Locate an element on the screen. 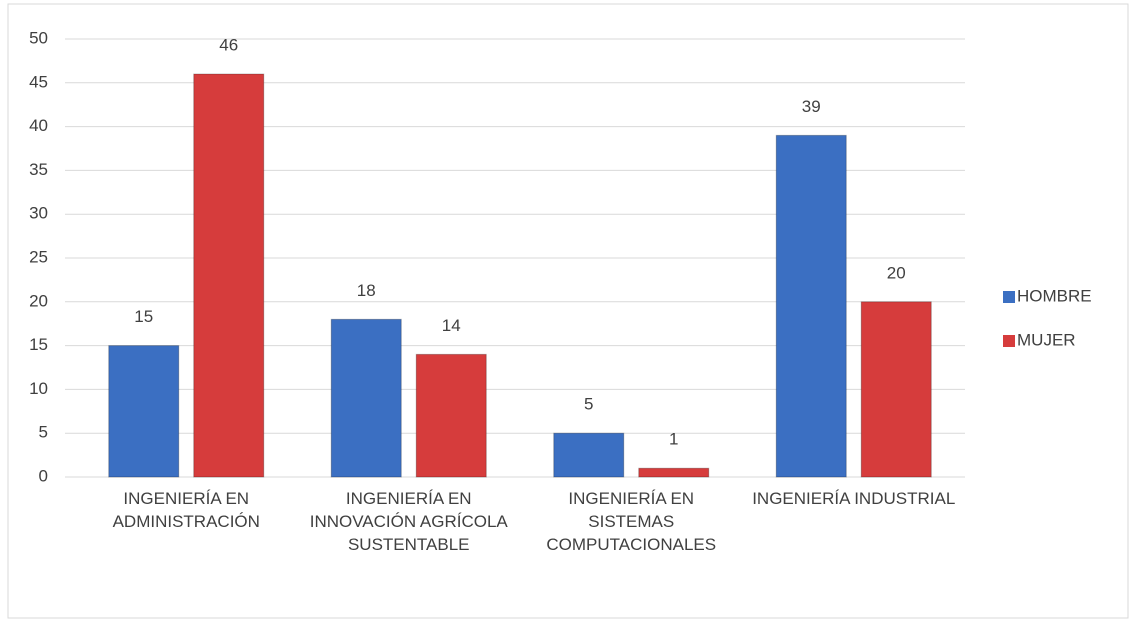  y-tick-label: 0 is located at coordinates (43, 475).